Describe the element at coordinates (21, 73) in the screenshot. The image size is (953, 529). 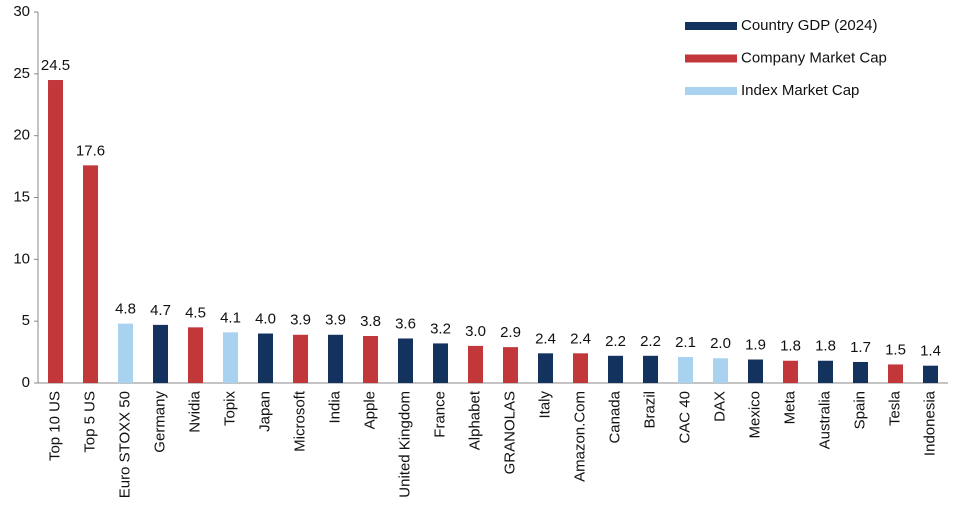
I see `y-tick-label: 25` at that location.